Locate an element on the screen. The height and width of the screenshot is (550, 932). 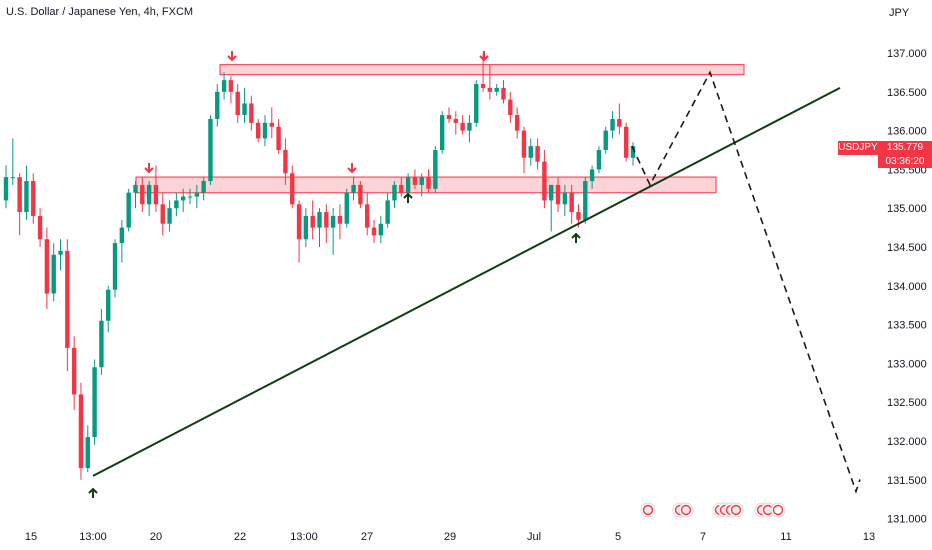
y-tick-label: 131.000 is located at coordinates (907, 520).